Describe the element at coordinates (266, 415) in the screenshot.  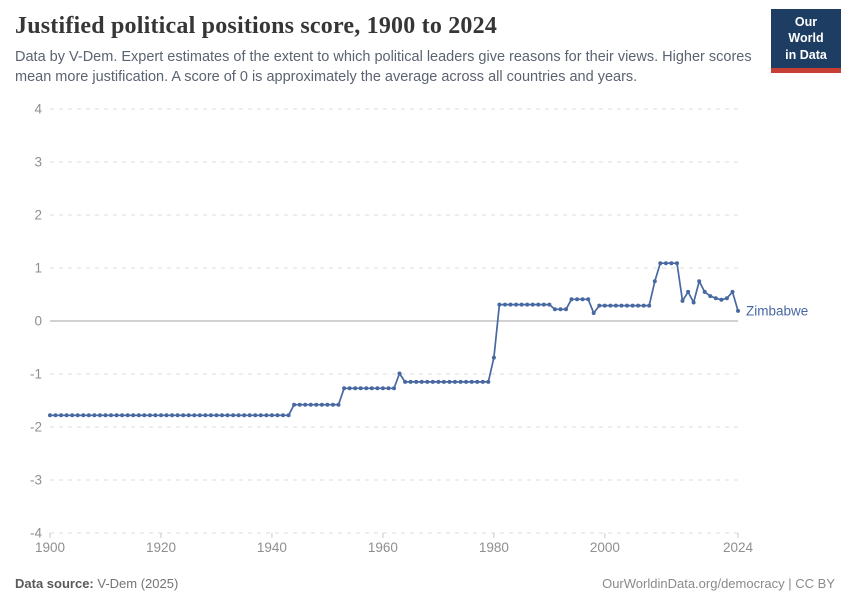
I see `data-point-1939` at that location.